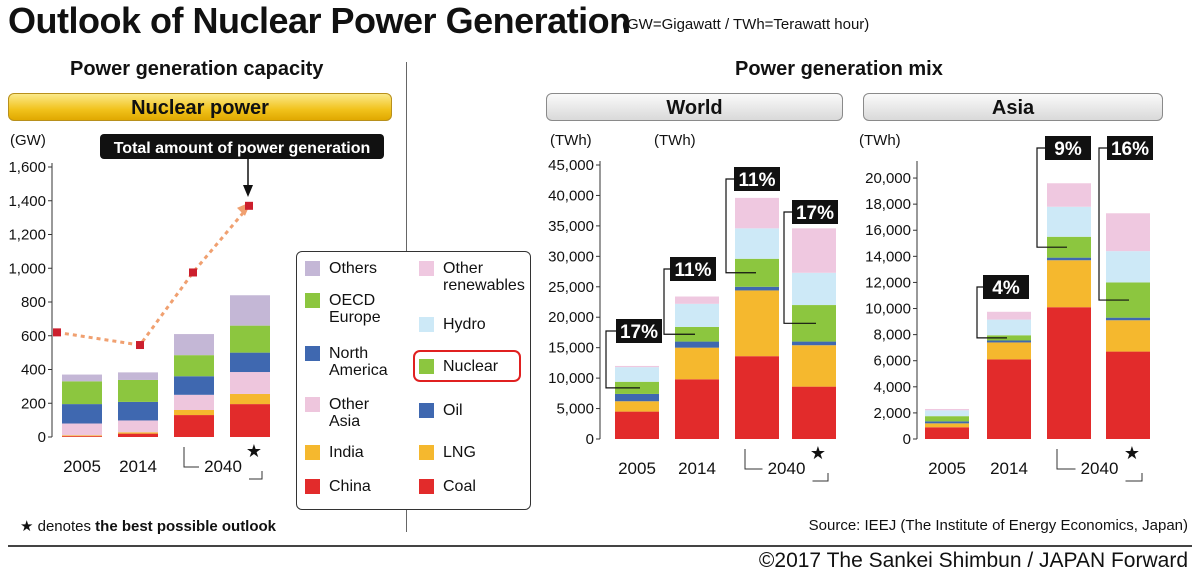  I want to click on copyright: ©2017 The Sankei Shimbun / JAPAN Forward, so click(973, 560).